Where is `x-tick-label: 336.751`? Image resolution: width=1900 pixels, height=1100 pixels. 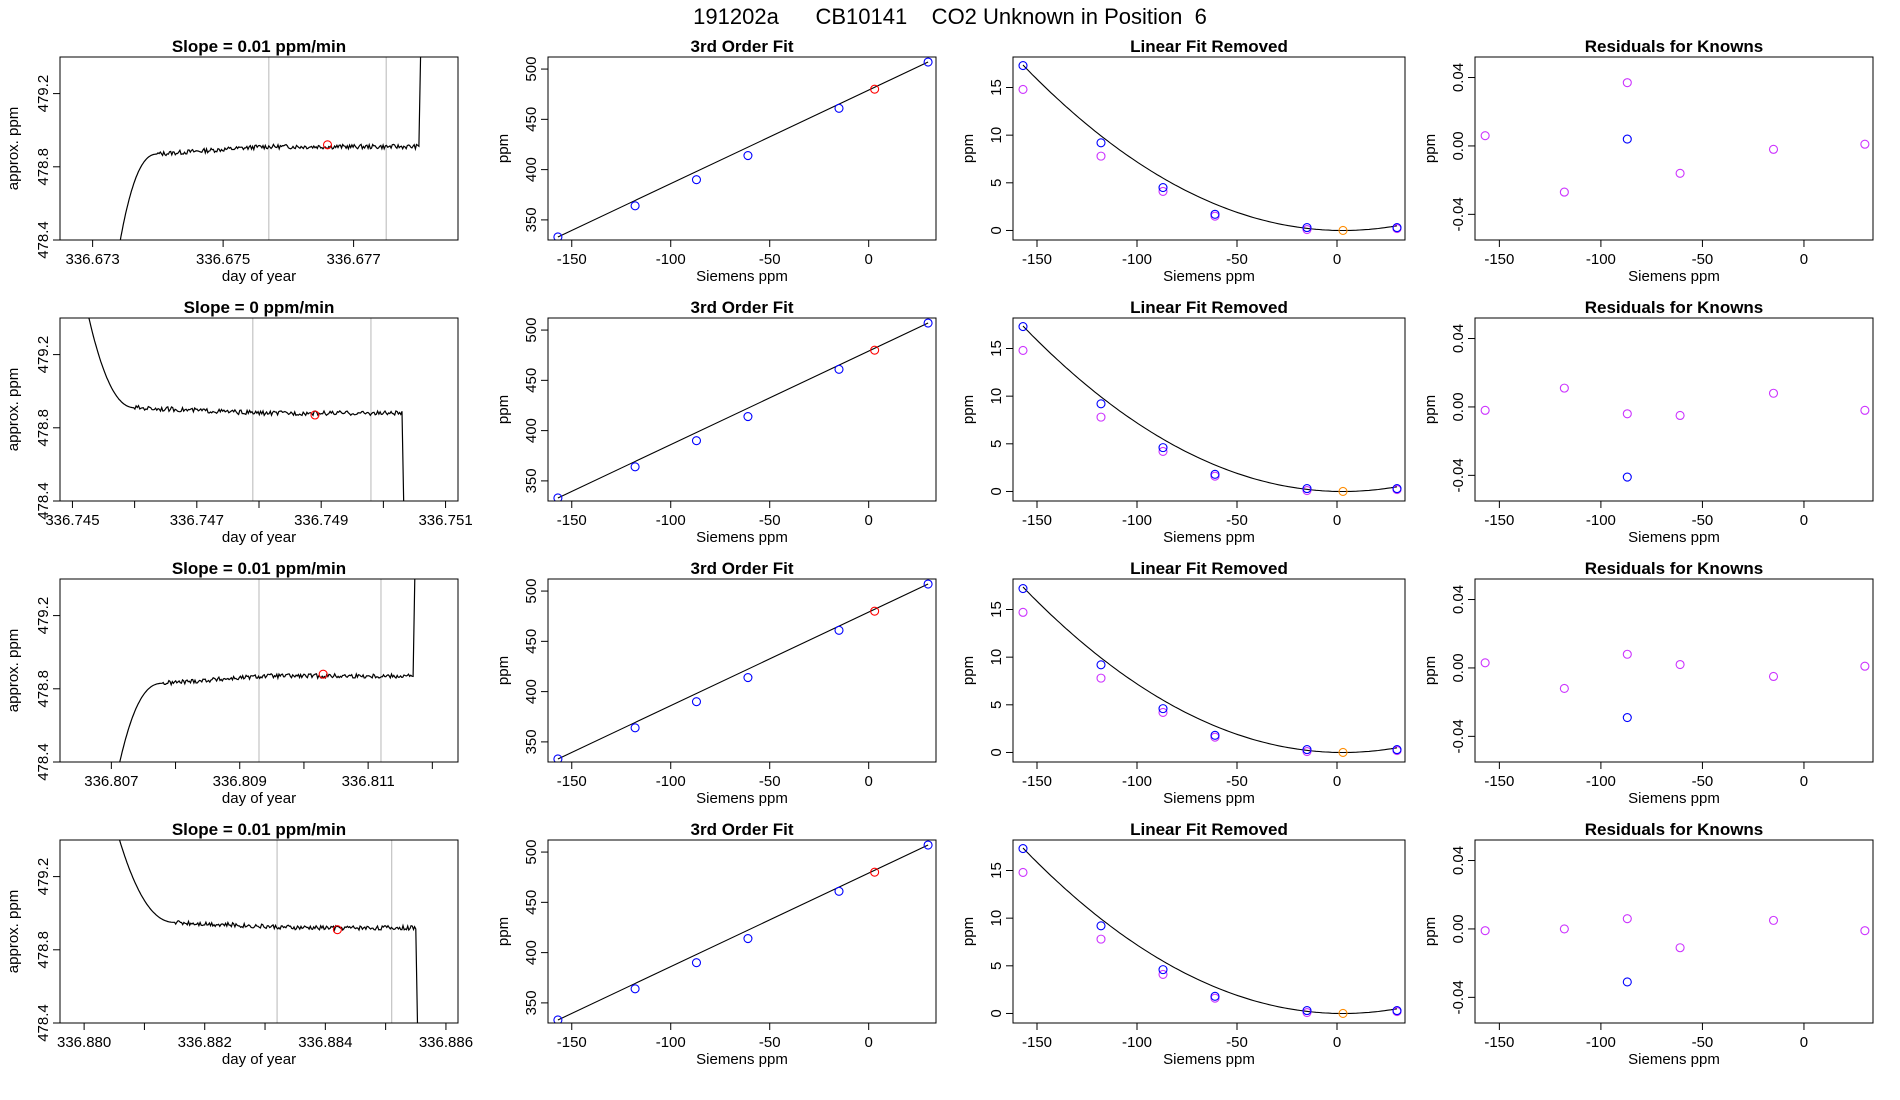 x-tick-label: 336.751 is located at coordinates (445, 520).